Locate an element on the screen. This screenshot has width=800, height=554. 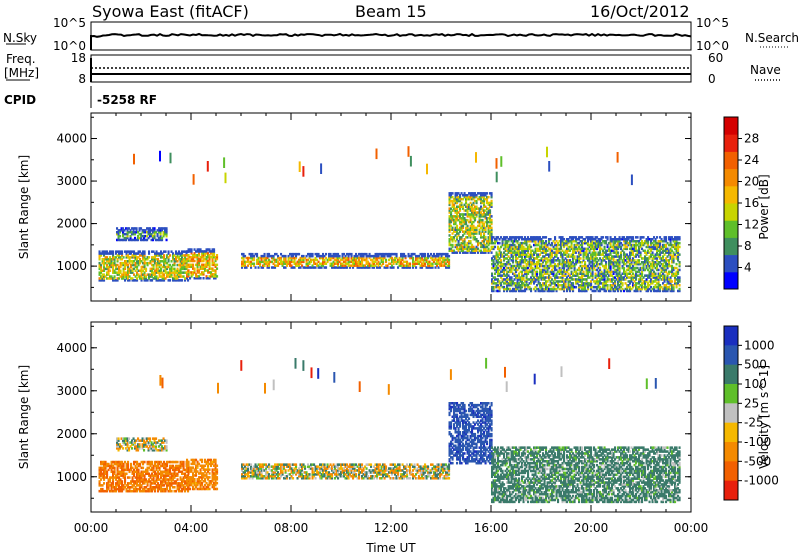
freq-tick-top: 18 is located at coordinates (78, 58).